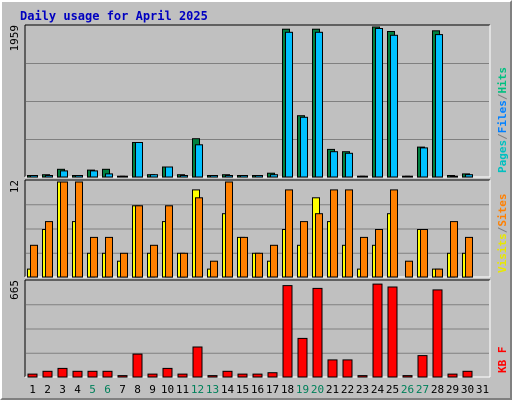 The height and width of the screenshot is (400, 512). I want to click on x-tick-label: 10, so click(167, 389).